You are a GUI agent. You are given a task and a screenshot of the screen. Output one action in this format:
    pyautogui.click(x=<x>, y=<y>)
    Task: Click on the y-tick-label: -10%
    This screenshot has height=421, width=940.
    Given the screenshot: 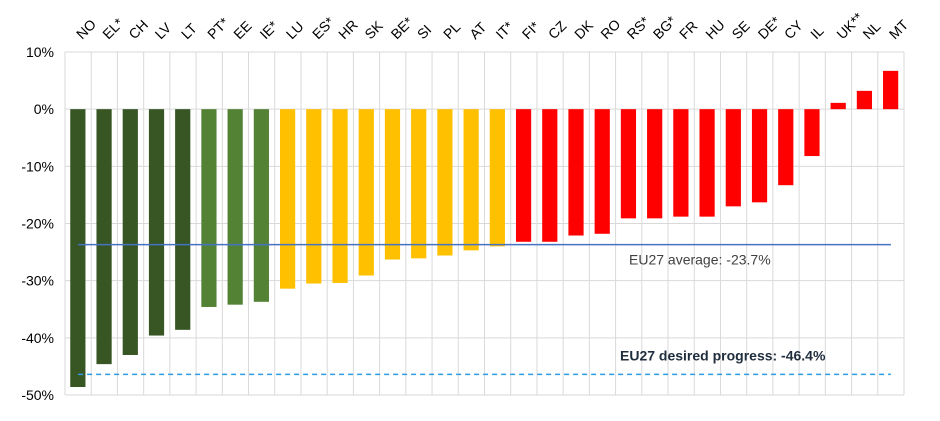 What is the action you would take?
    pyautogui.click(x=37, y=166)
    